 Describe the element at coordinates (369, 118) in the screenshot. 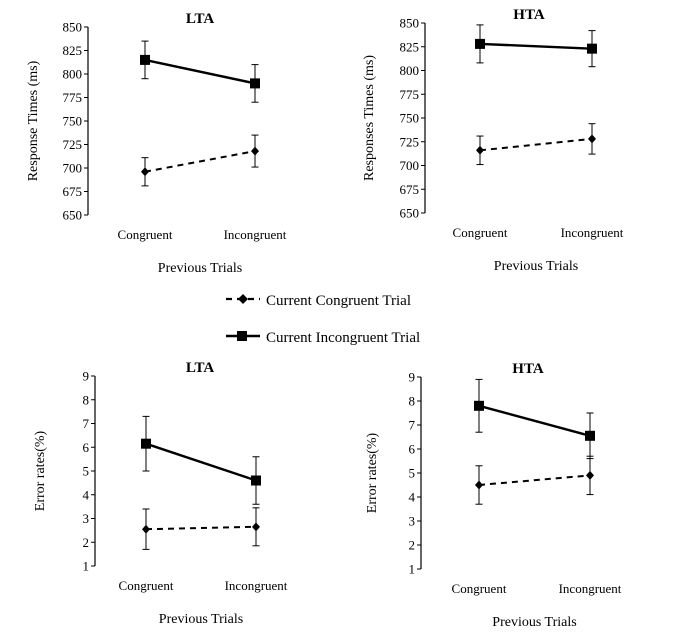

I see `y-axis-label: Responses Times (ms)` at that location.